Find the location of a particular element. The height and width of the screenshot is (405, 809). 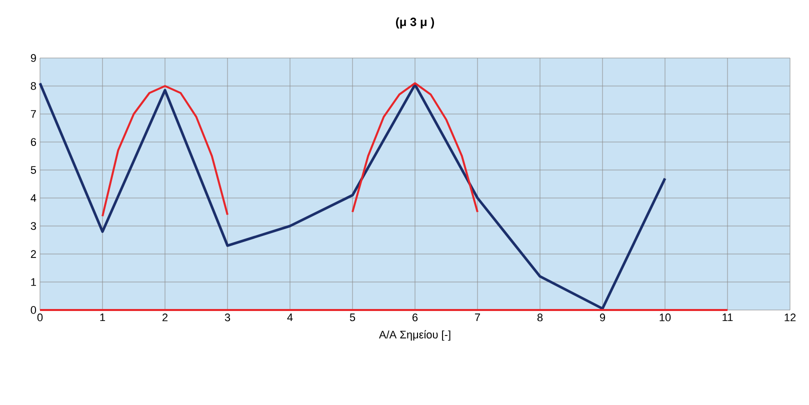

x-tick-label: 0 is located at coordinates (40, 318).